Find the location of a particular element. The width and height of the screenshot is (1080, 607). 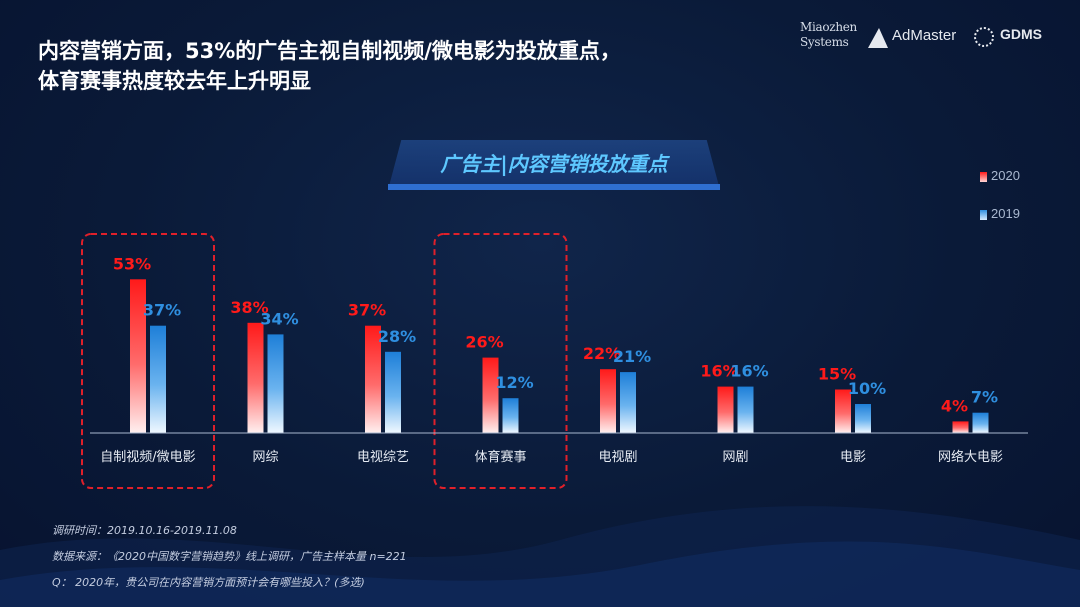

chart-title-banner-strip is located at coordinates (554, 187).